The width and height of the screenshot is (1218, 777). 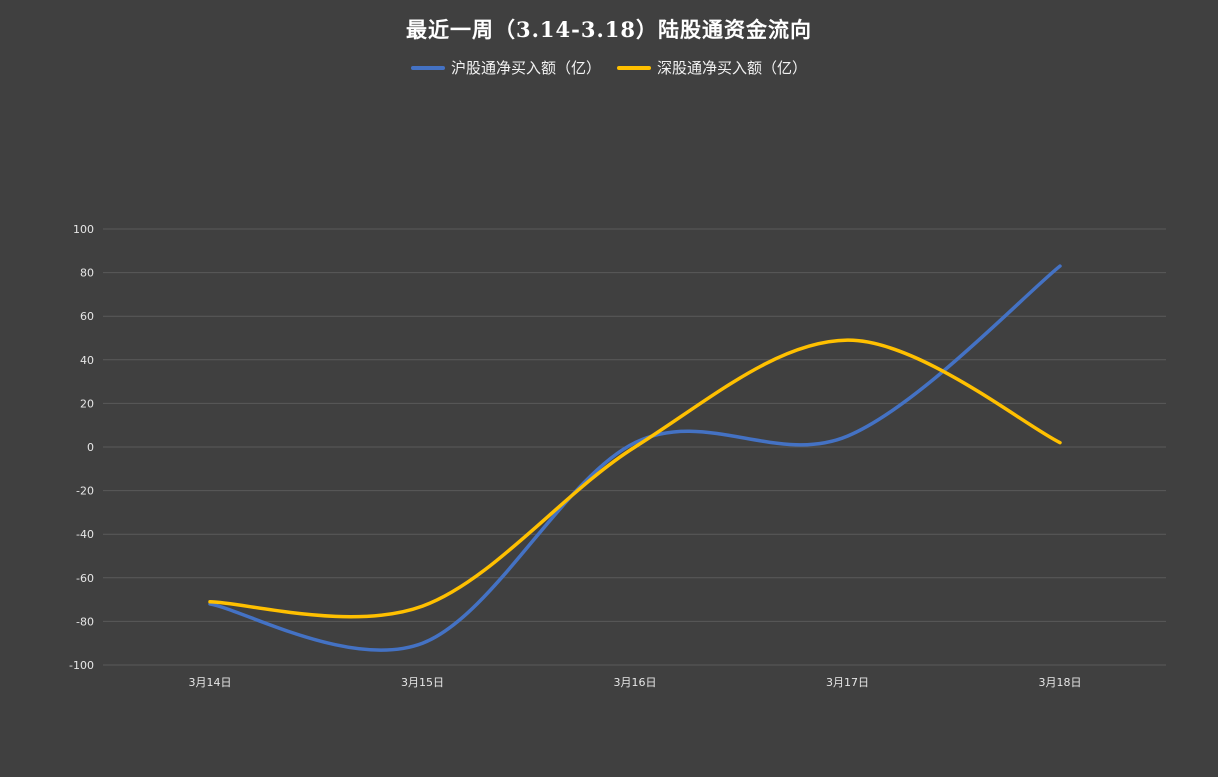 What do you see at coordinates (525, 68) in the screenshot?
I see `legend-label-sh: 沪股通净买入额（亿）` at bounding box center [525, 68].